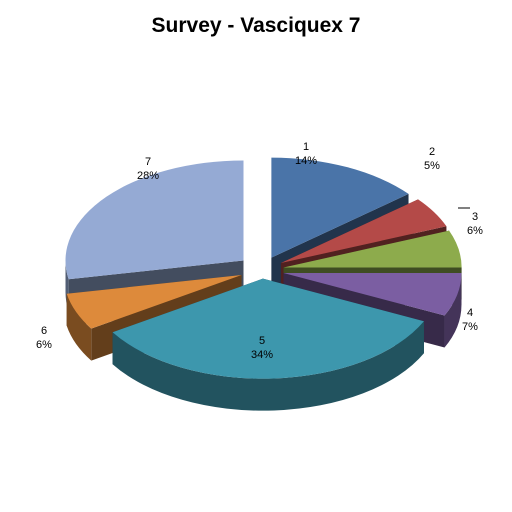  I want to click on slice-5-category-label: 5, so click(262, 341).